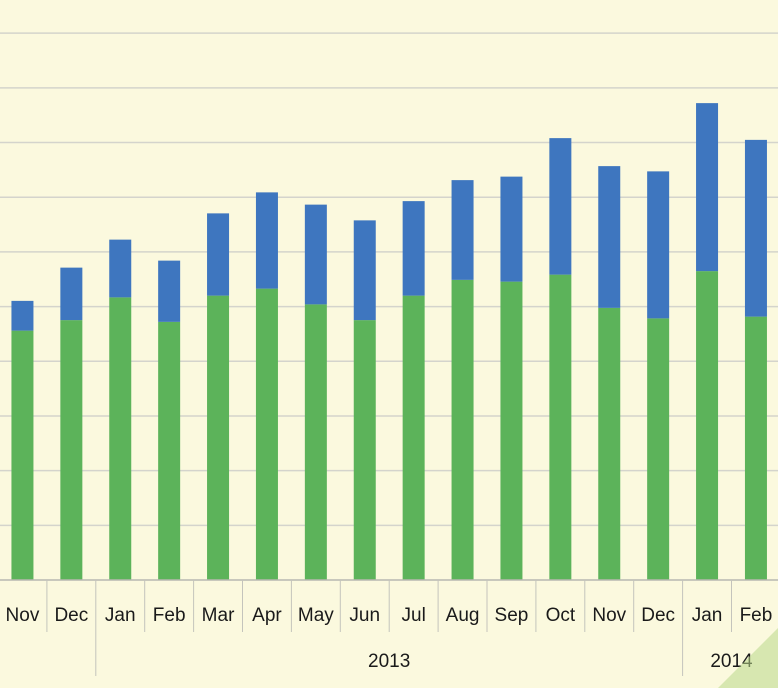  I want to click on x-tick-label: May, so click(316, 615).